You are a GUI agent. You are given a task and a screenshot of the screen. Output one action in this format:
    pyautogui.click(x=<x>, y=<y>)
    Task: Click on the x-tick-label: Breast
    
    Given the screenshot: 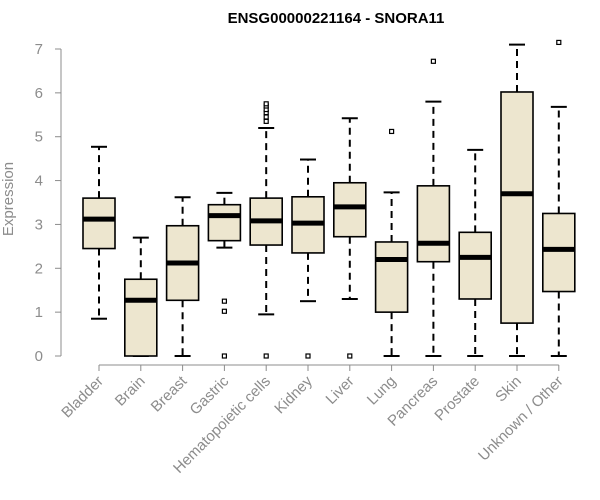 What is the action you would take?
    pyautogui.click(x=169, y=393)
    